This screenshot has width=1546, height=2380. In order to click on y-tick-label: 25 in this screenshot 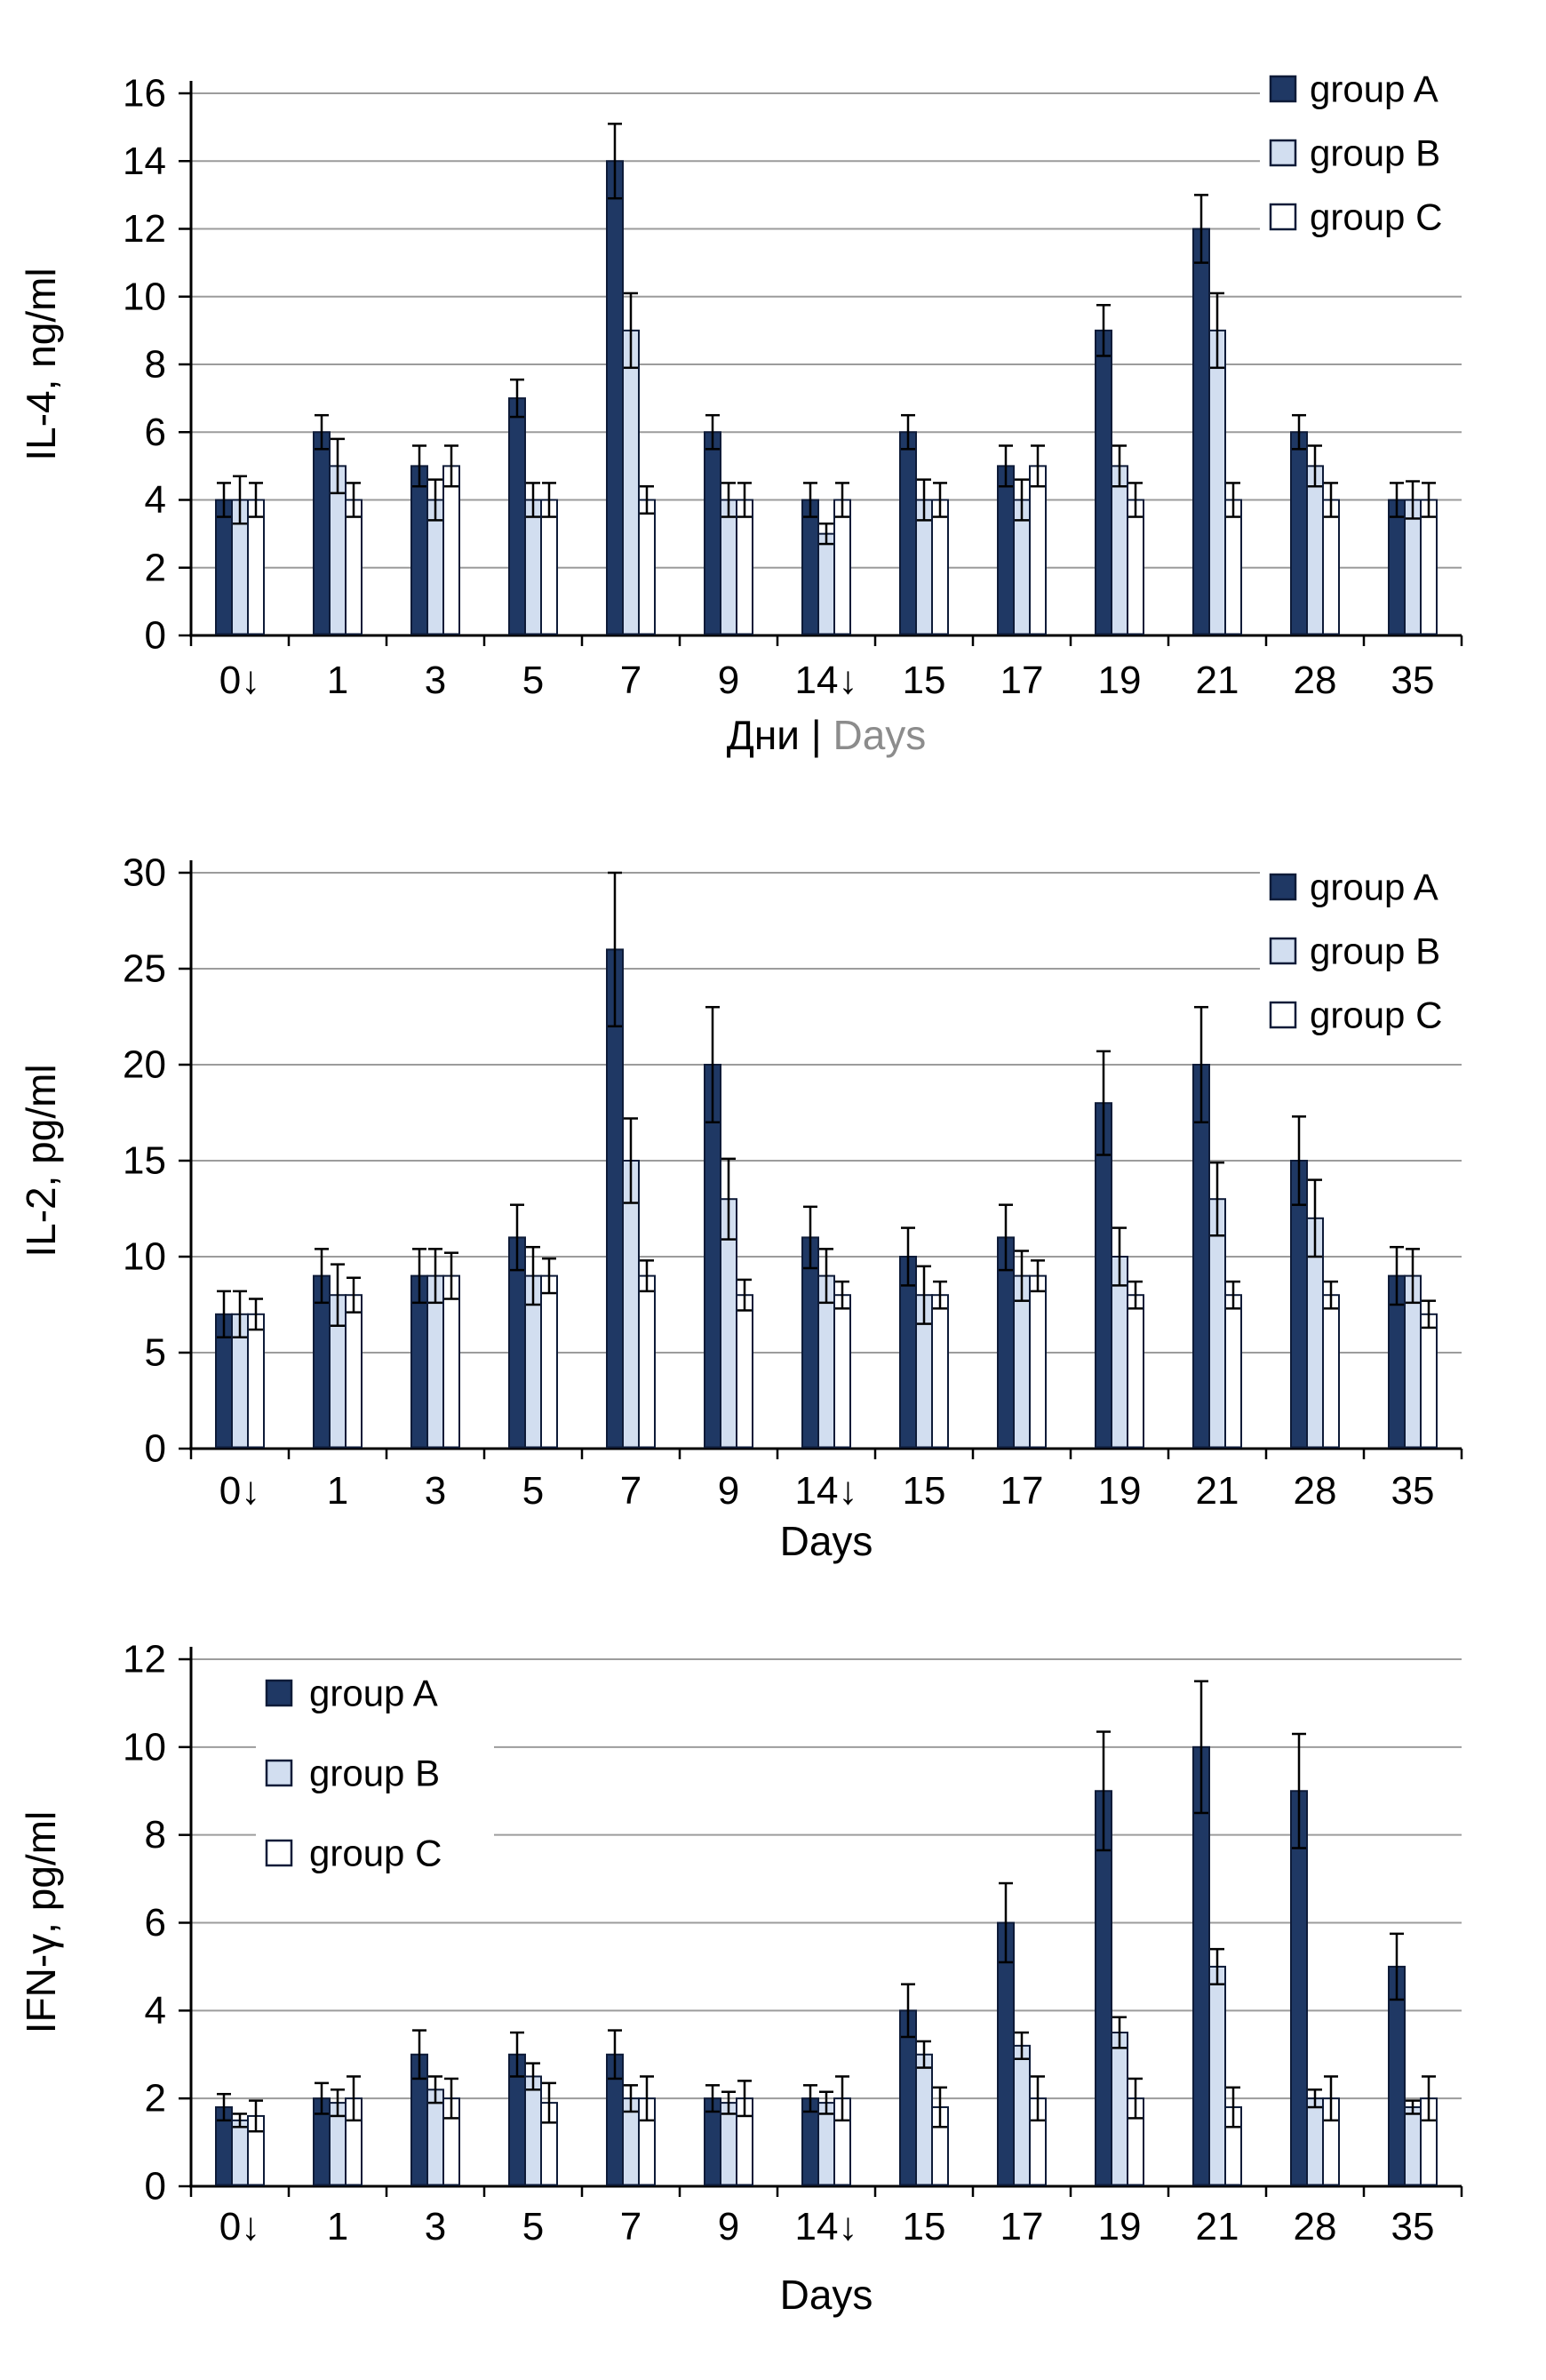, I will do `click(144, 969)`.